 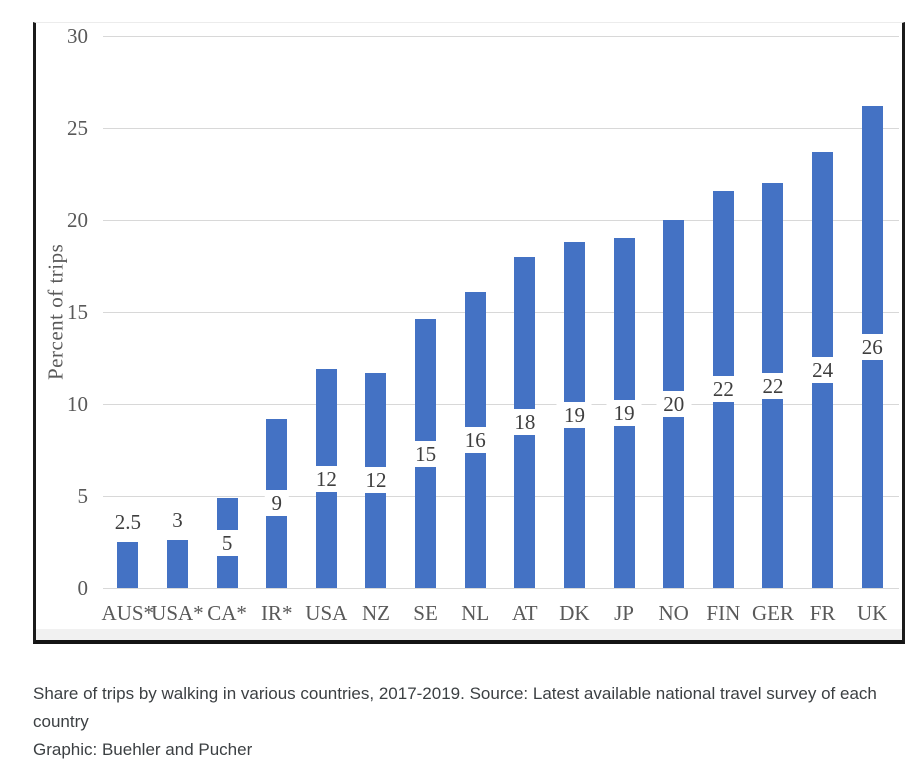 I want to click on y-tick-label: 20, so click(x=77, y=220).